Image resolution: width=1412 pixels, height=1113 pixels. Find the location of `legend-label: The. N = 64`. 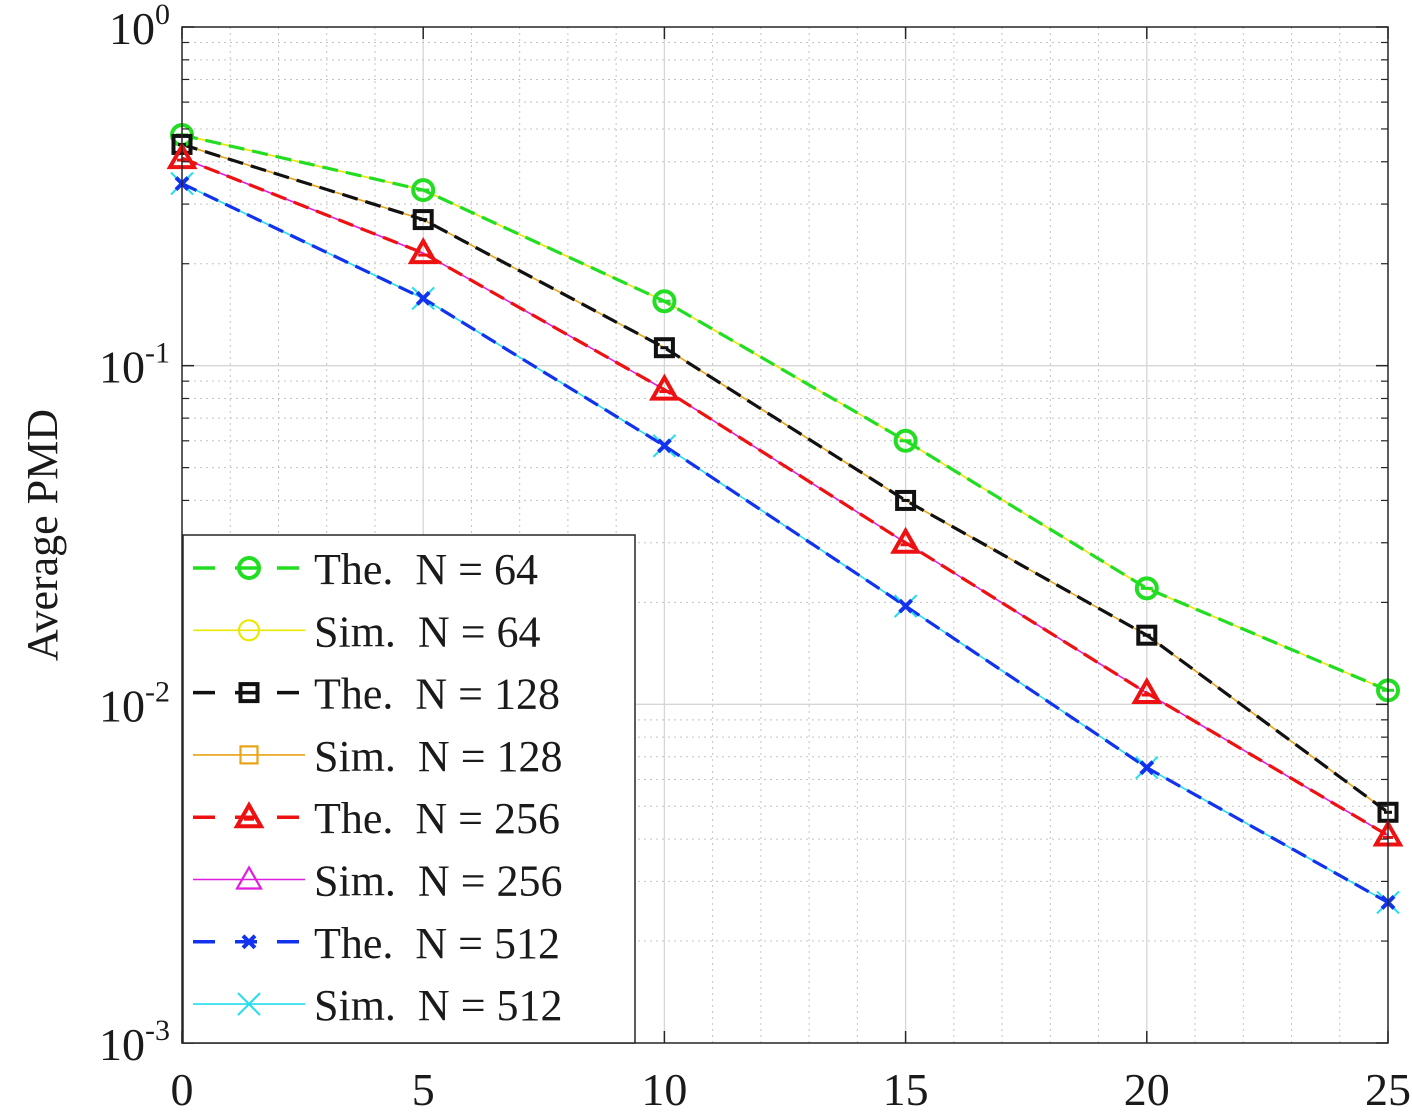

legend-label: The. N = 64 is located at coordinates (426, 569).